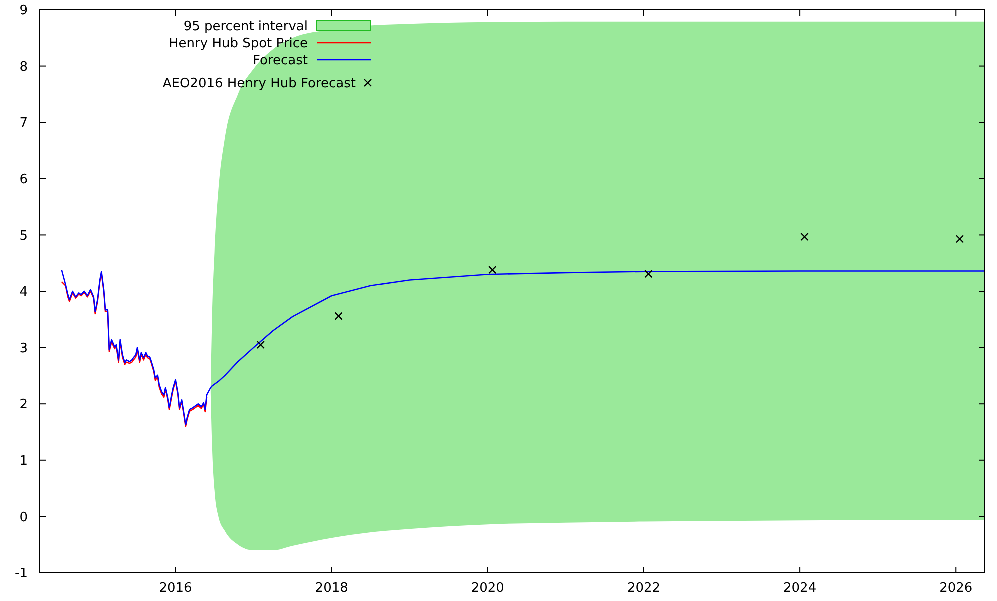 The image size is (997, 601). I want to click on y-tick-label: 5, so click(24, 236).